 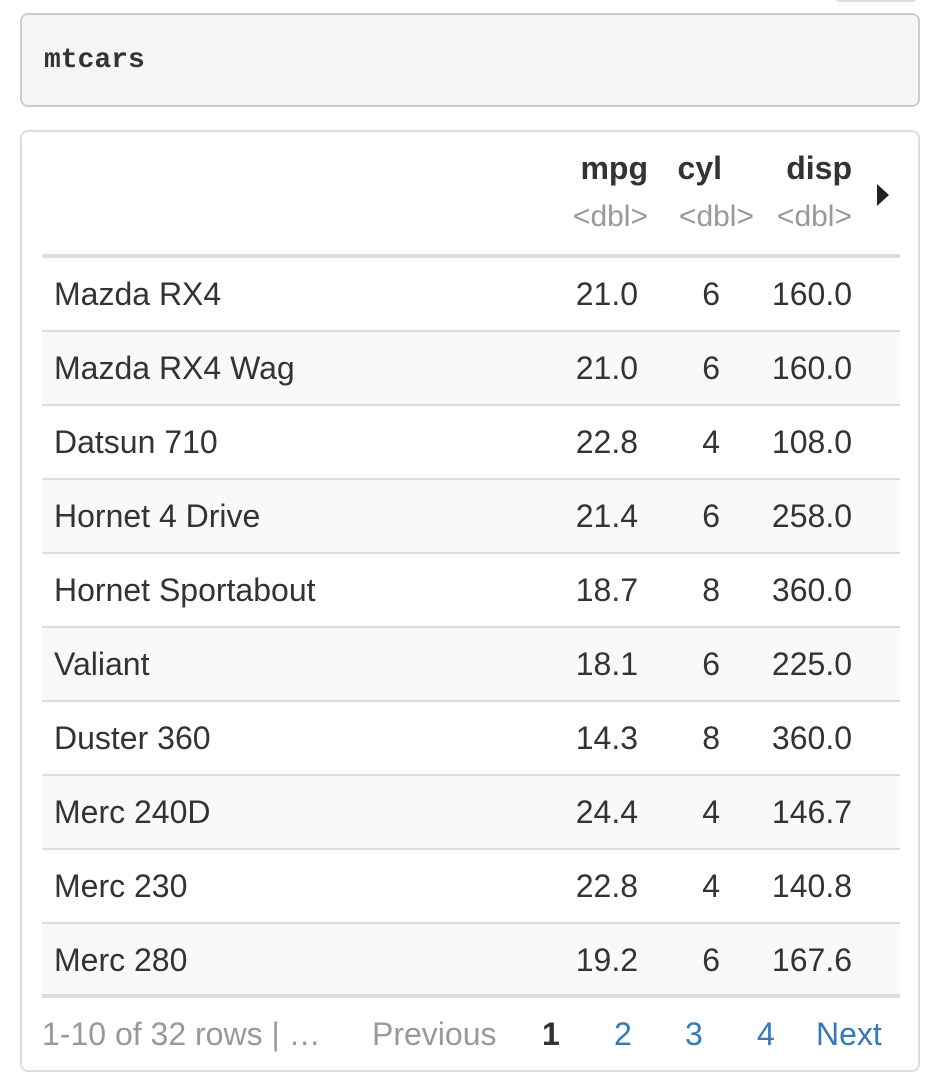 I want to click on page-2-button: 2, so click(x=623, y=1034).